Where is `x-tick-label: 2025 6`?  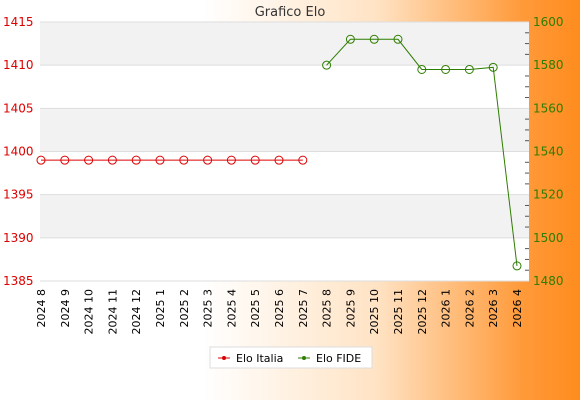
x-tick-label: 2025 6 is located at coordinates (279, 308).